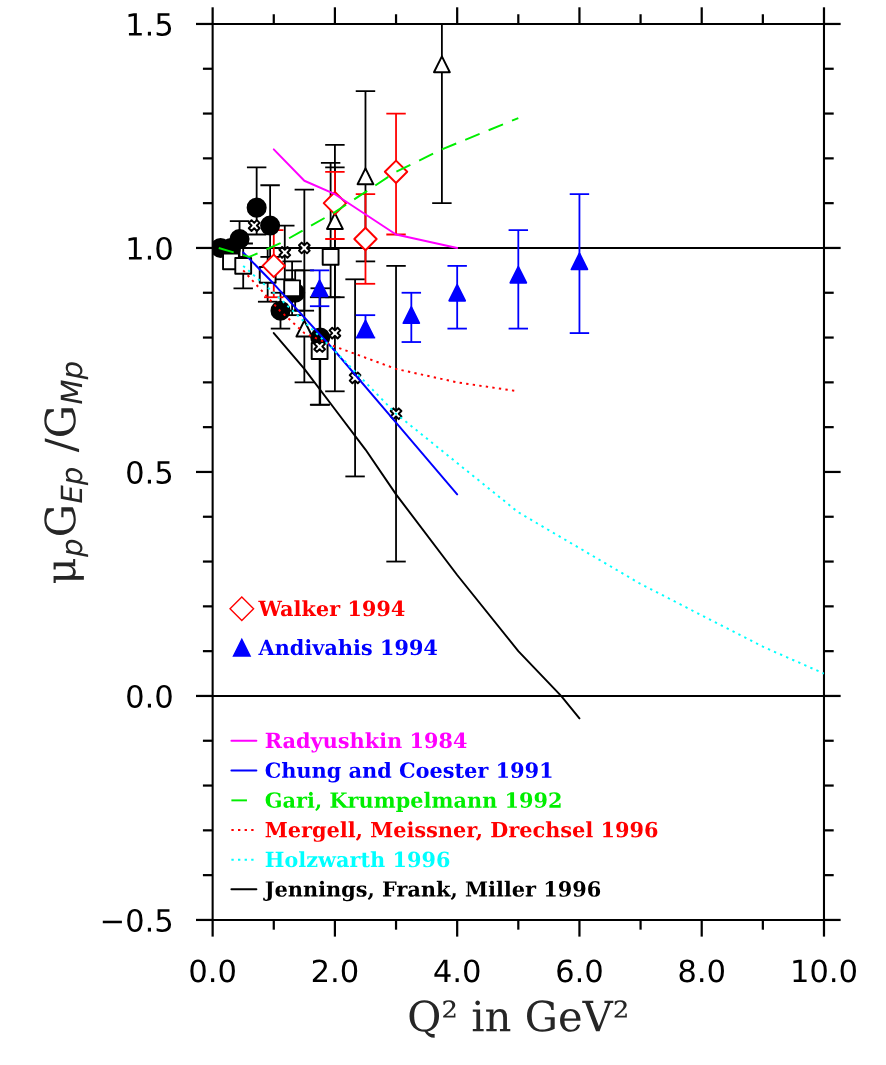 The width and height of the screenshot is (886, 1065). Describe the element at coordinates (150, 25) in the screenshot. I see `y-tick-label: 1.5` at that location.